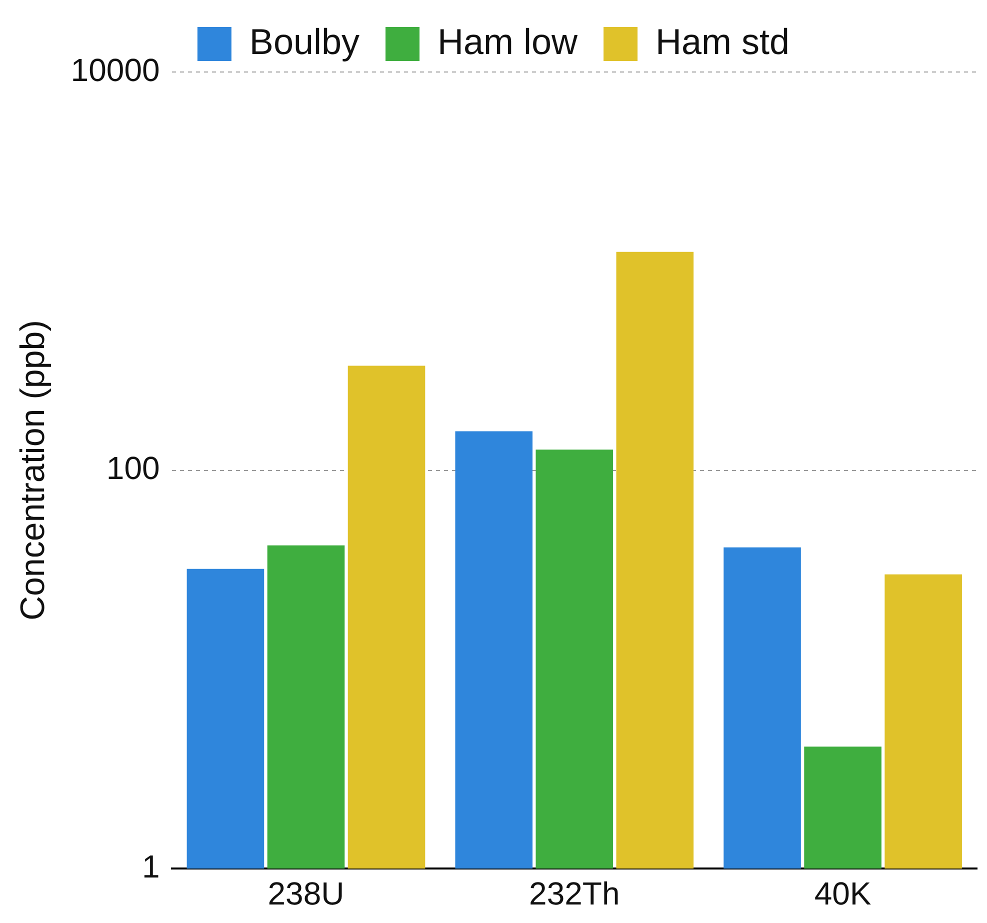 This screenshot has height=923, width=987. I want to click on y-tick-label: 10000, so click(115, 70).